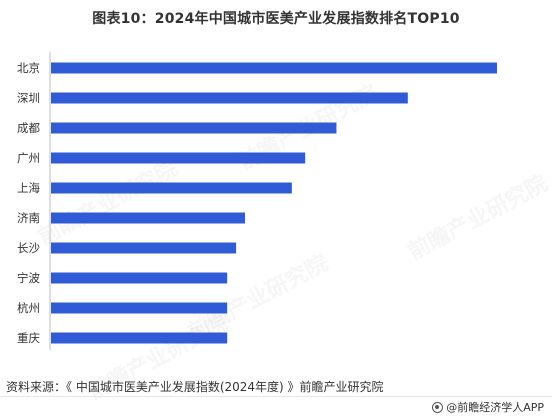  Describe the element at coordinates (438, 407) in the screenshot. I see `brand-logo-icon` at that location.